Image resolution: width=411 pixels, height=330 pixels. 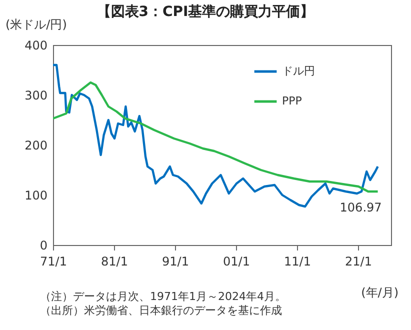 I want to click on legend-label: ドル円, so click(x=298, y=71).